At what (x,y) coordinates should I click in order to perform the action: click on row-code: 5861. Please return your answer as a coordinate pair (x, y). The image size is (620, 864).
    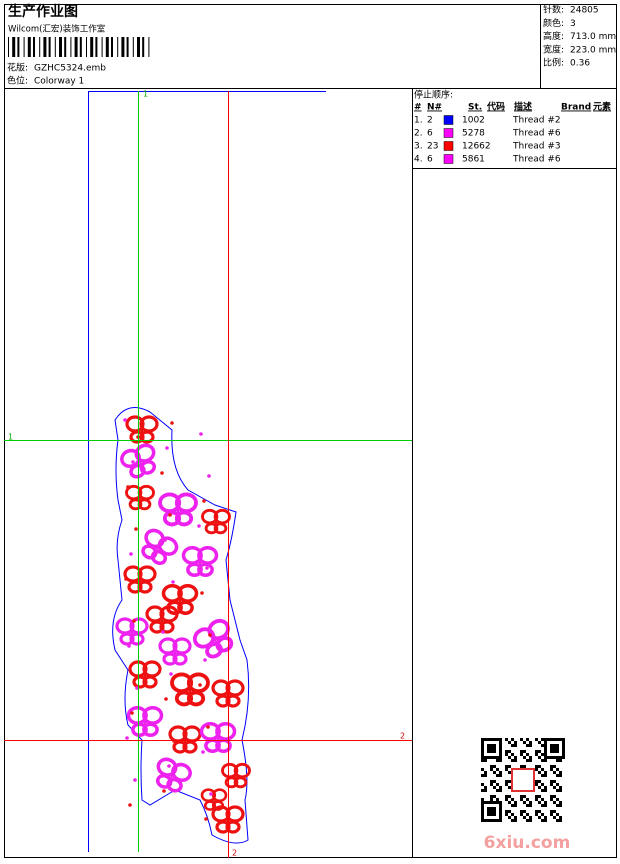
    Looking at the image, I should click on (473, 160).